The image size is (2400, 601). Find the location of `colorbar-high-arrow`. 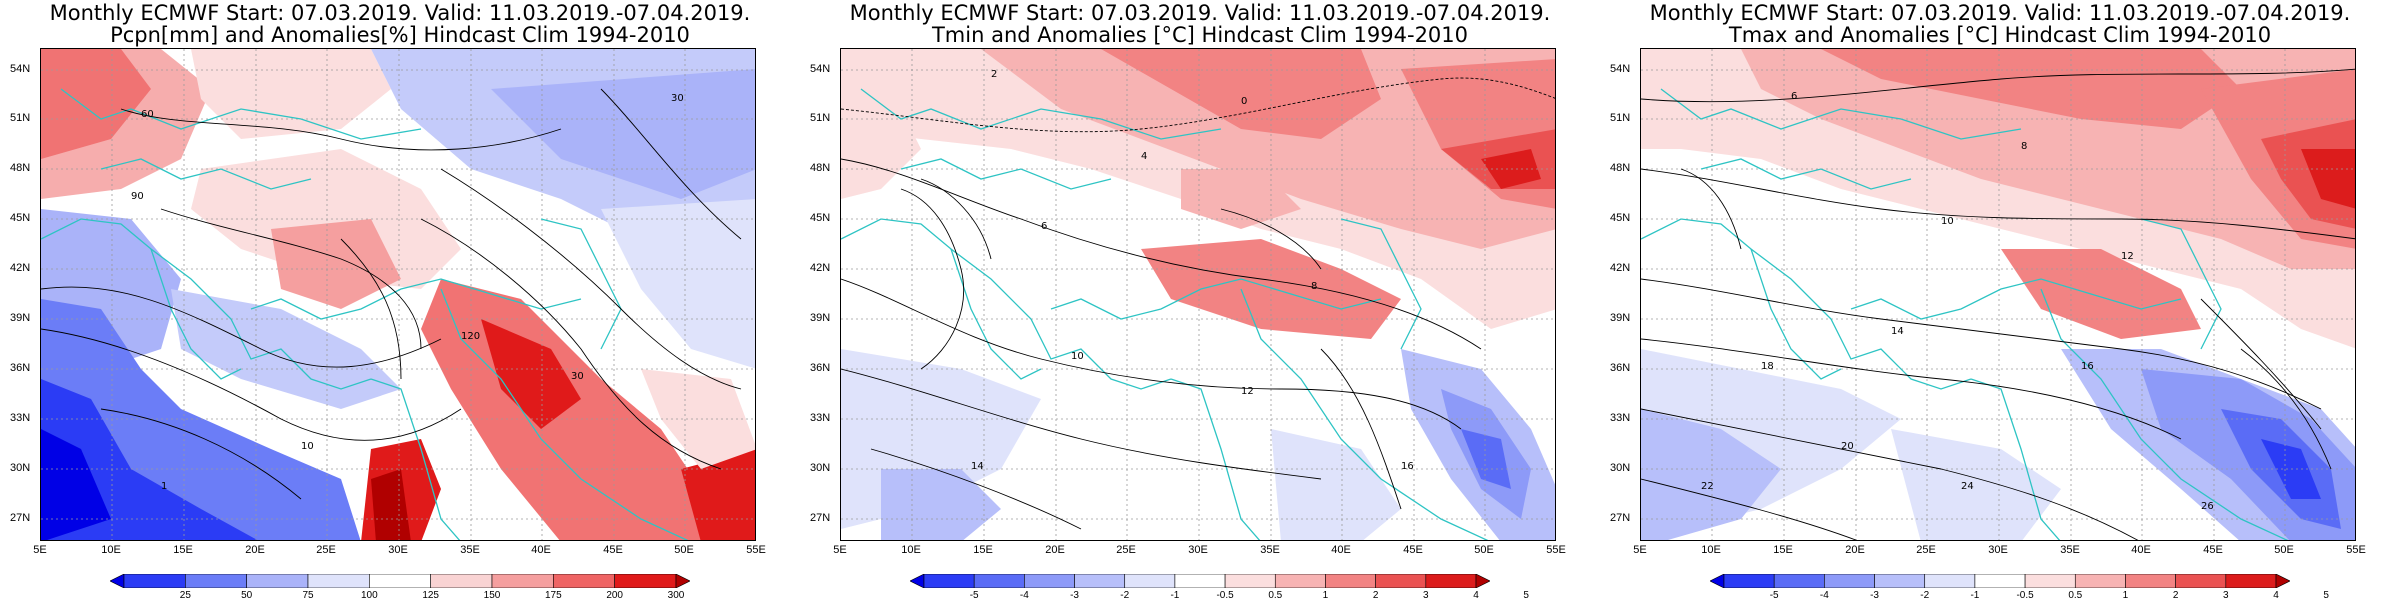

colorbar-high-arrow is located at coordinates (682, 581).